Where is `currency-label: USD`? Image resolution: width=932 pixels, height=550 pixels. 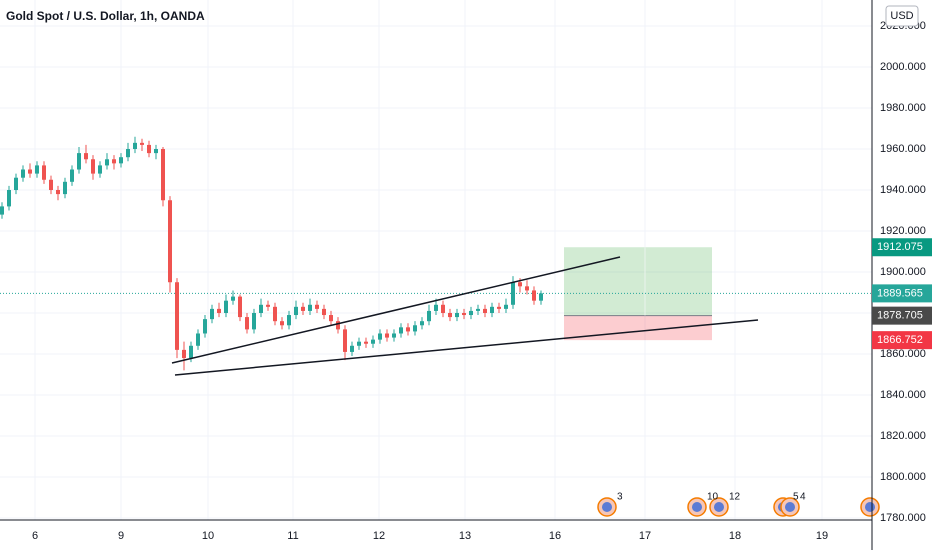 currency-label: USD is located at coordinates (901, 16).